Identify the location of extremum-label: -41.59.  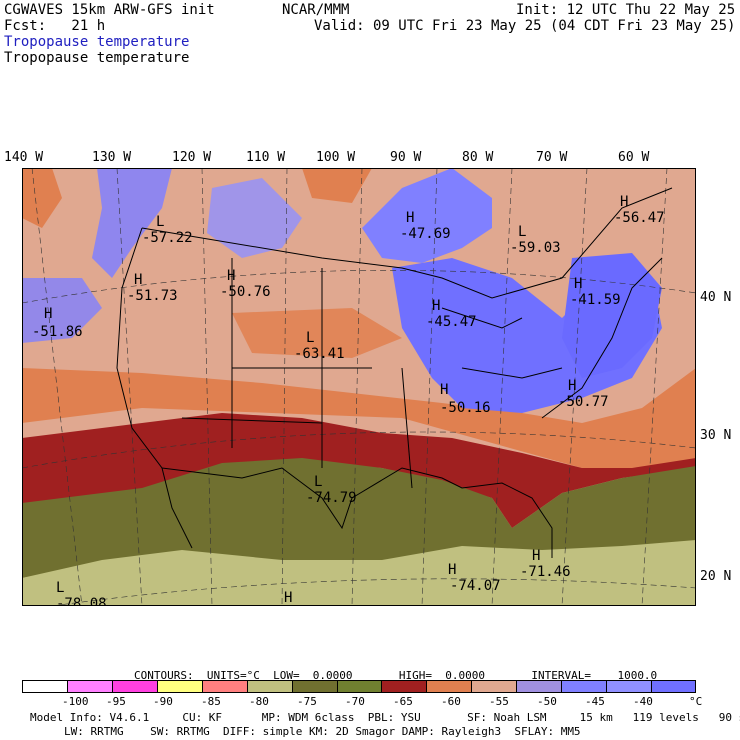
(595, 300).